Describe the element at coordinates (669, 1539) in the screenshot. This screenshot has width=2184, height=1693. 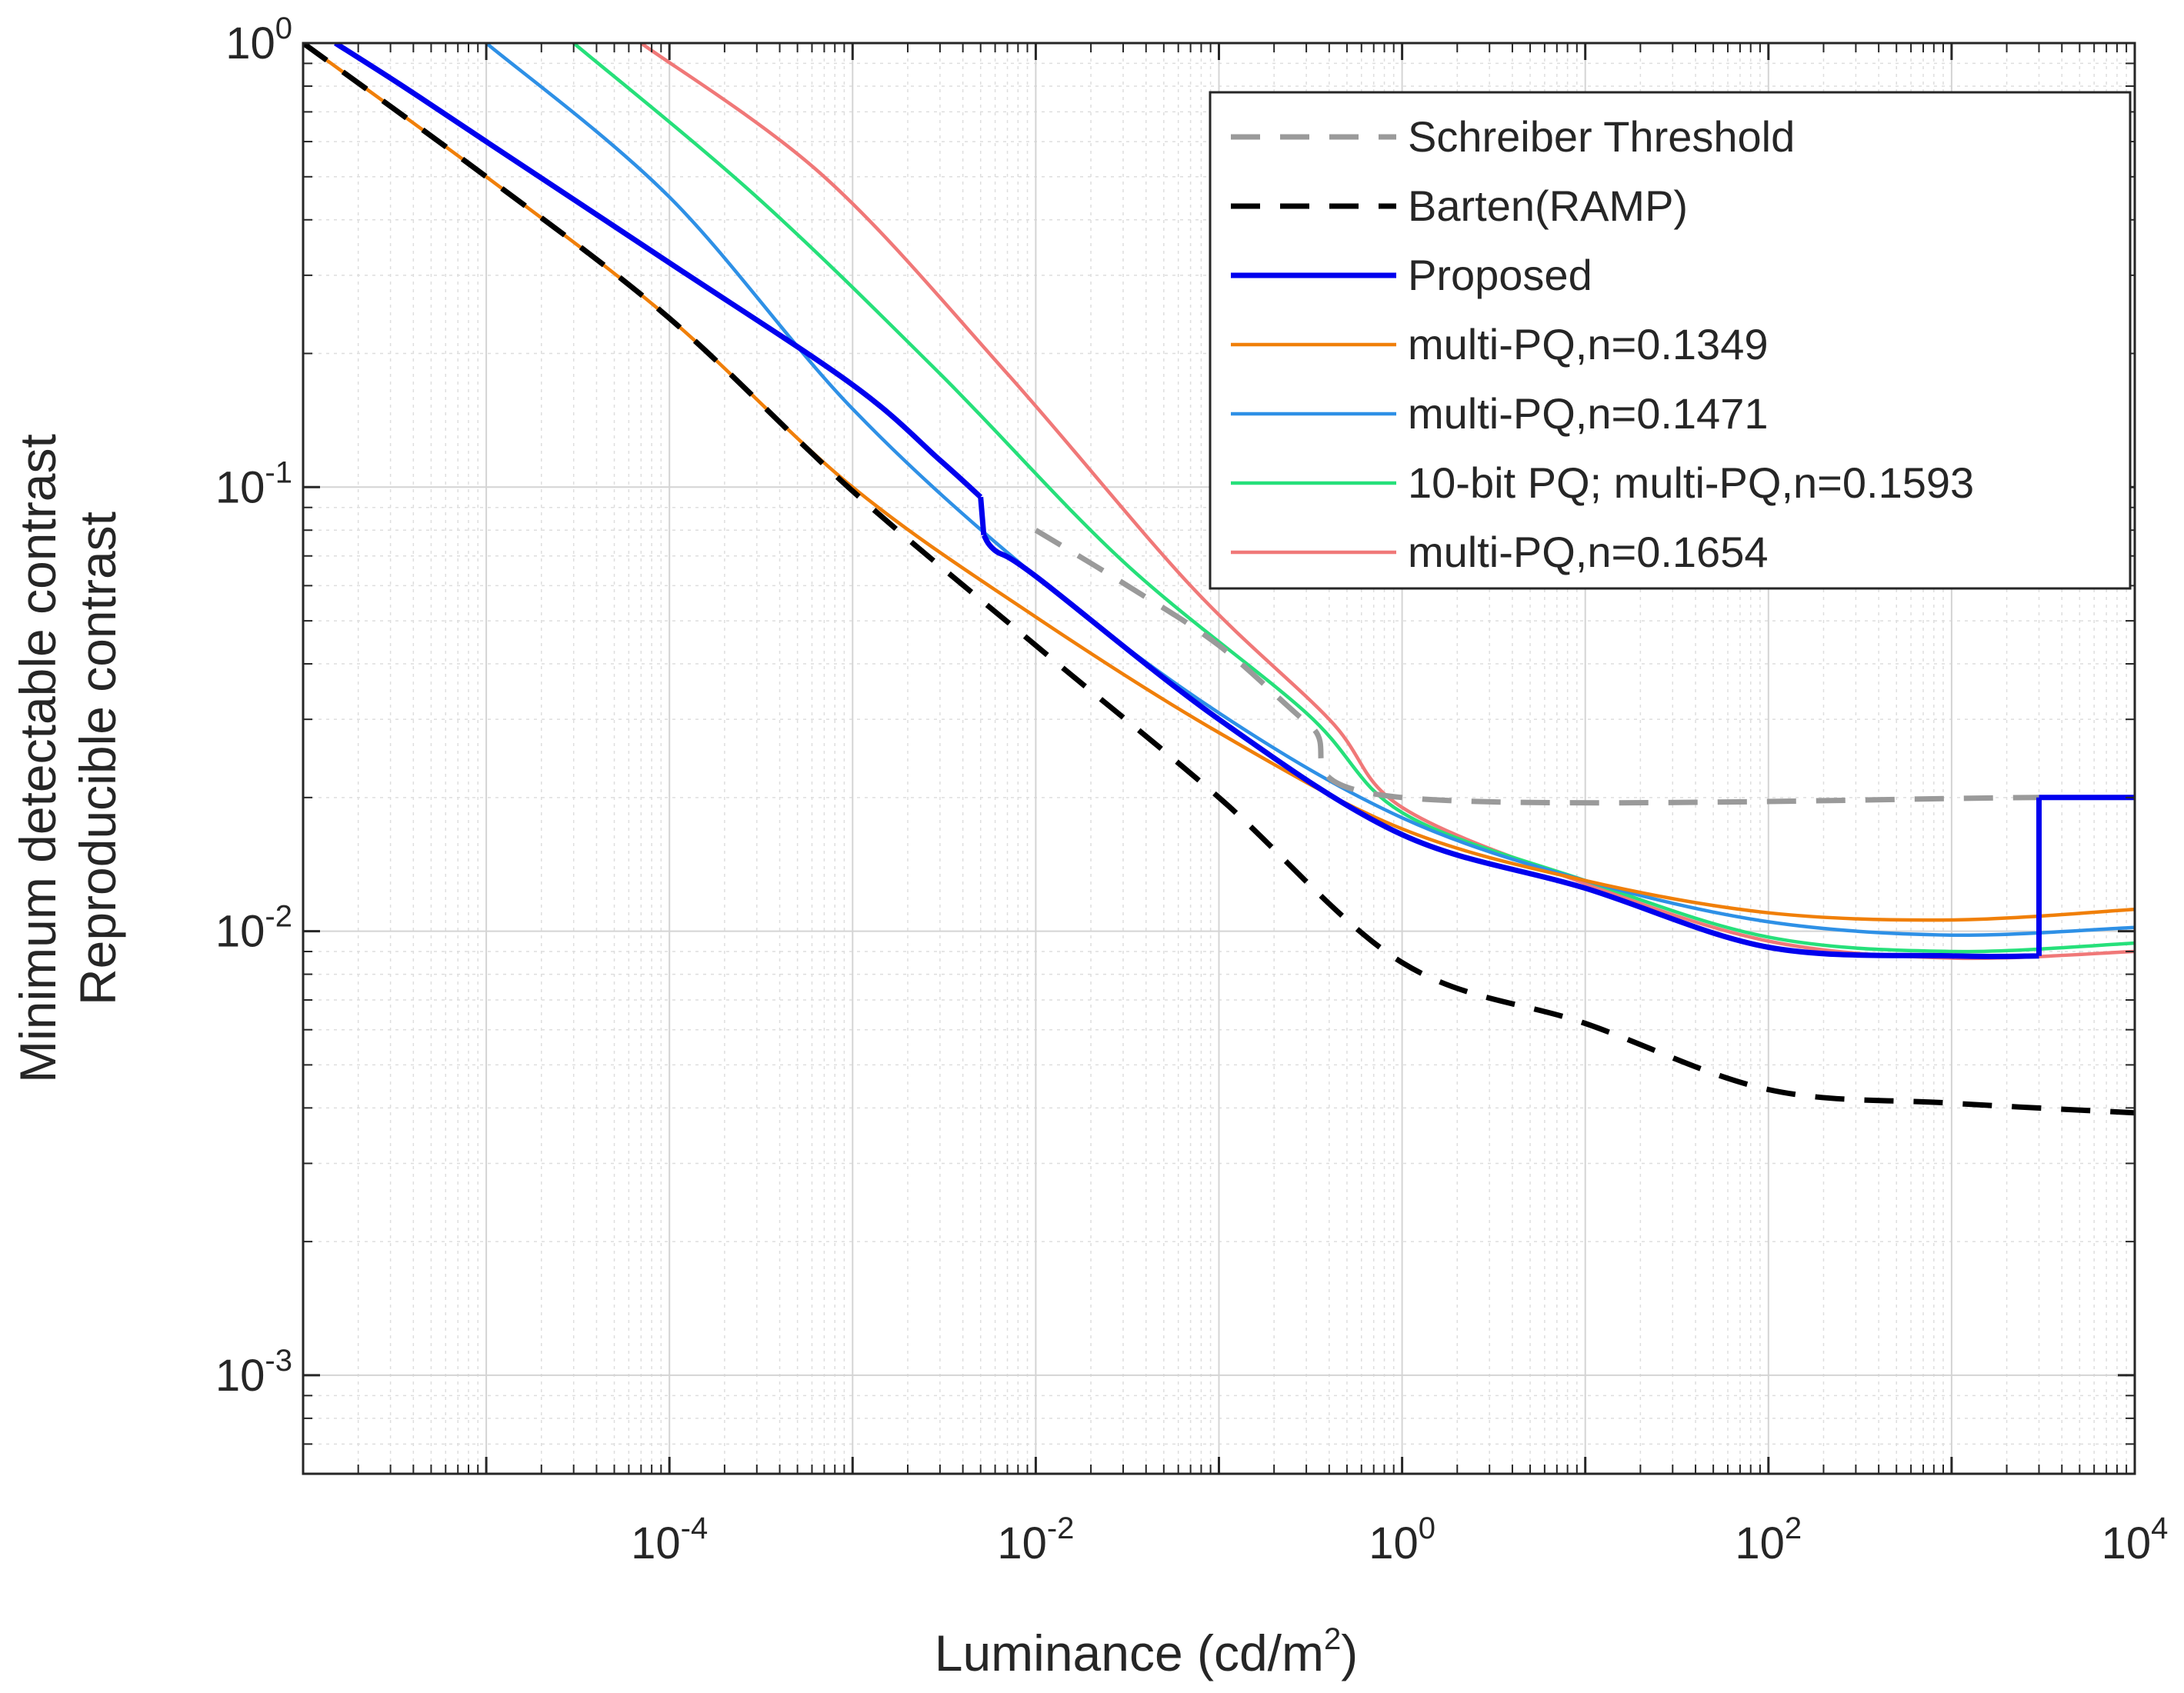
I see `x-tick-label: 10⁻⁴` at that location.